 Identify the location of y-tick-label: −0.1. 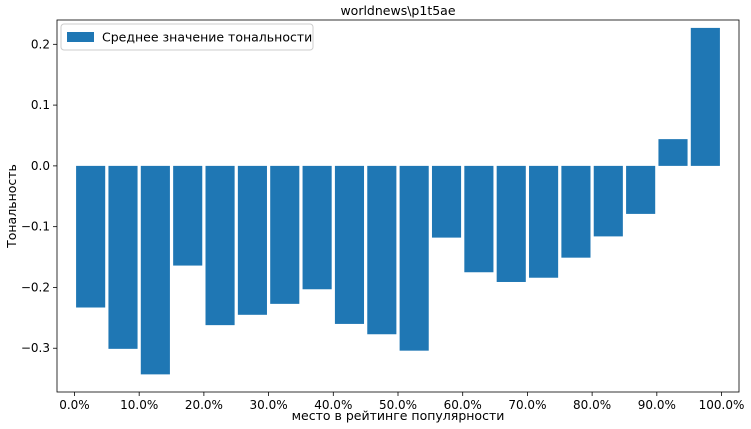
(35, 227).